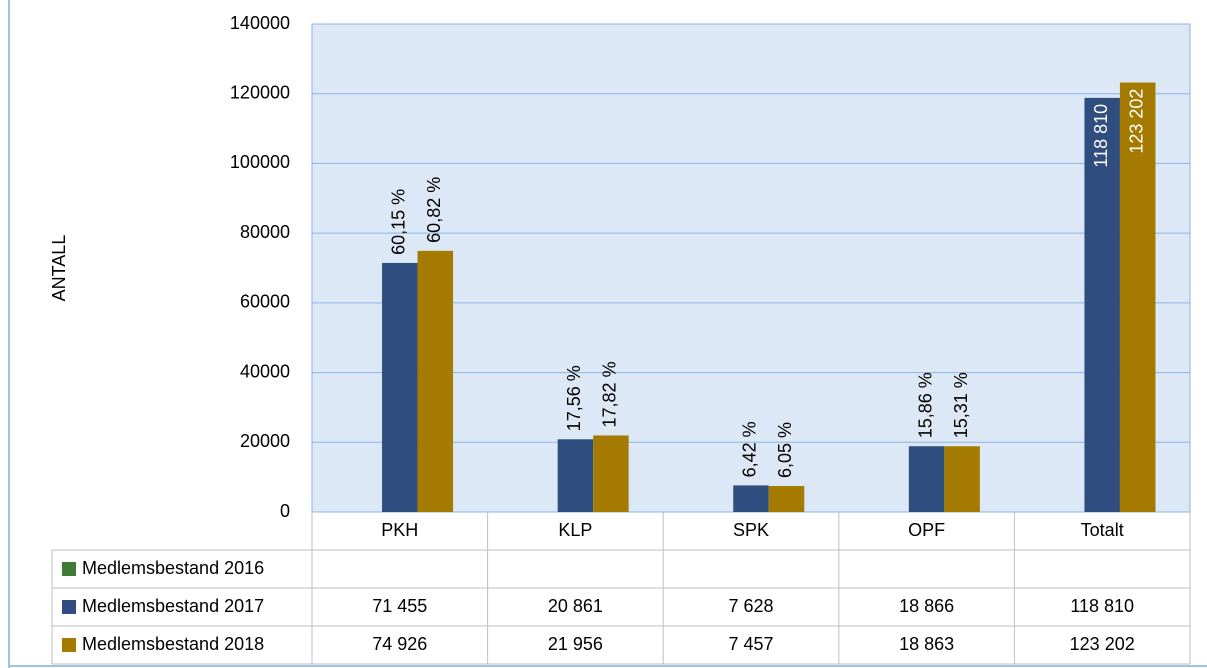  Describe the element at coordinates (173, 606) in the screenshot. I see `legend-label: Medlemsbestand 2017` at that location.